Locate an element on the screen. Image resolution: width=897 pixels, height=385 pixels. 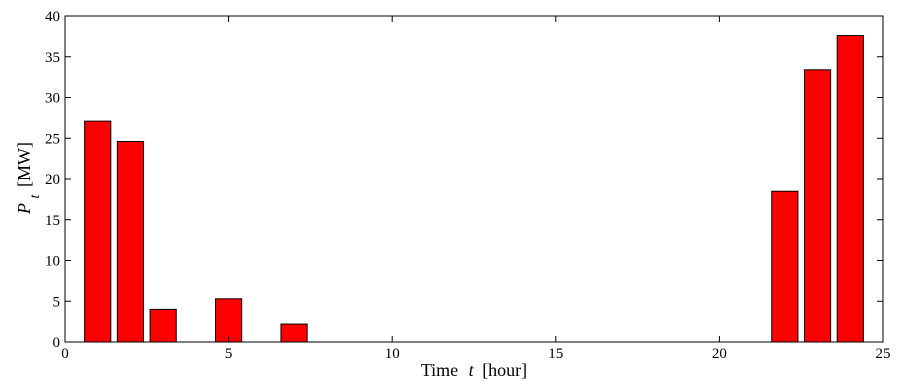
y-tick-label: 10 is located at coordinates (52, 262).